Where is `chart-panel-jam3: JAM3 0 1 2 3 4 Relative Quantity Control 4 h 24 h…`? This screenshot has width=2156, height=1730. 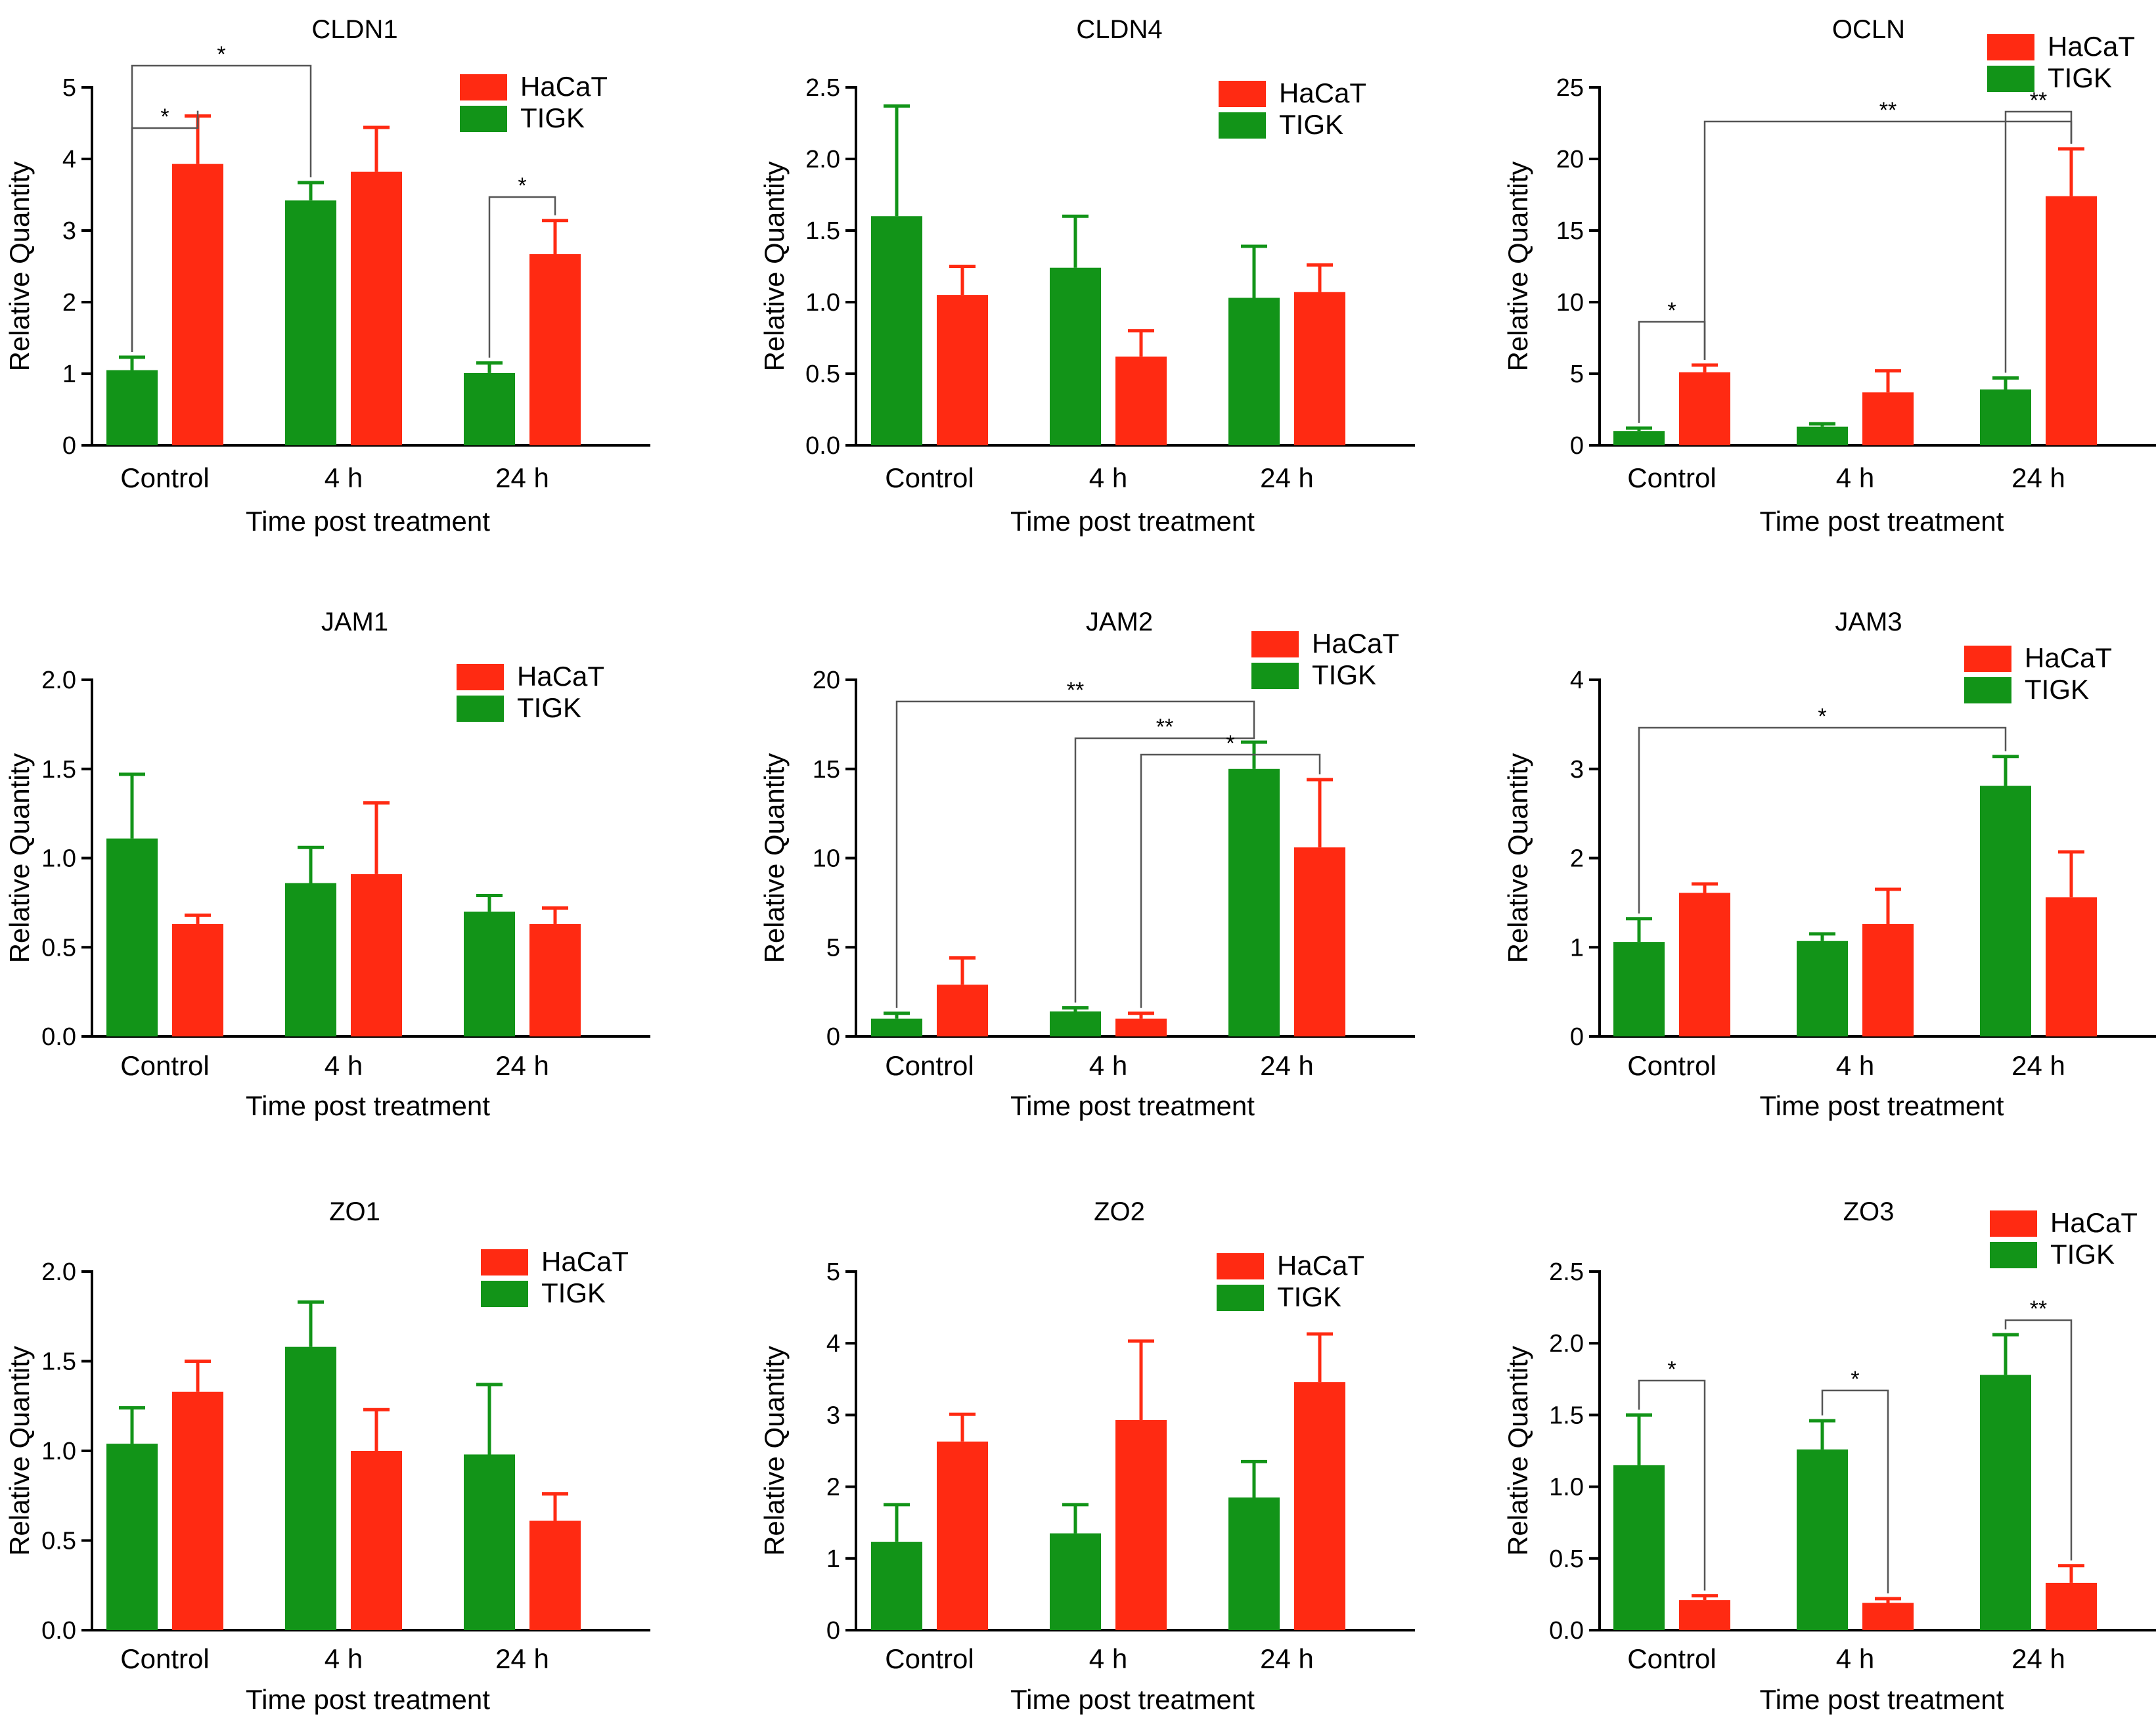 chart-panel-jam3: JAM3 0 1 2 3 4 Relative Quantity Control 4 h 24 h… is located at coordinates (1829, 865).